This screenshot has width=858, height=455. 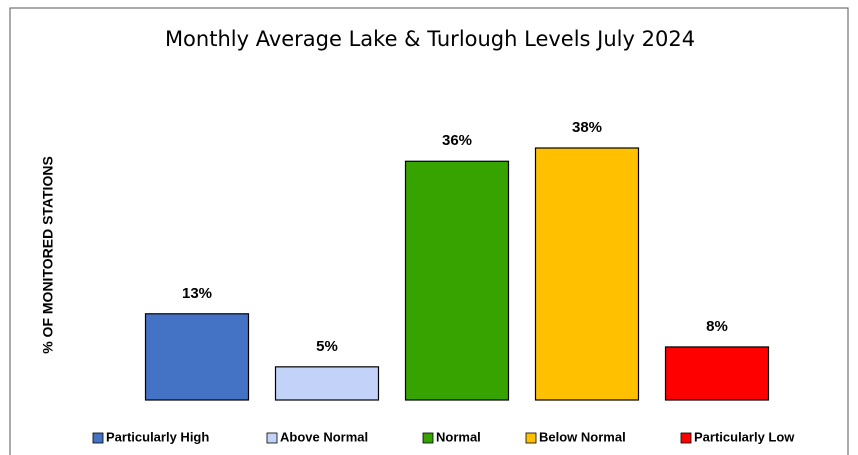 What do you see at coordinates (582, 436) in the screenshot?
I see `legend-label: Below Normal` at bounding box center [582, 436].